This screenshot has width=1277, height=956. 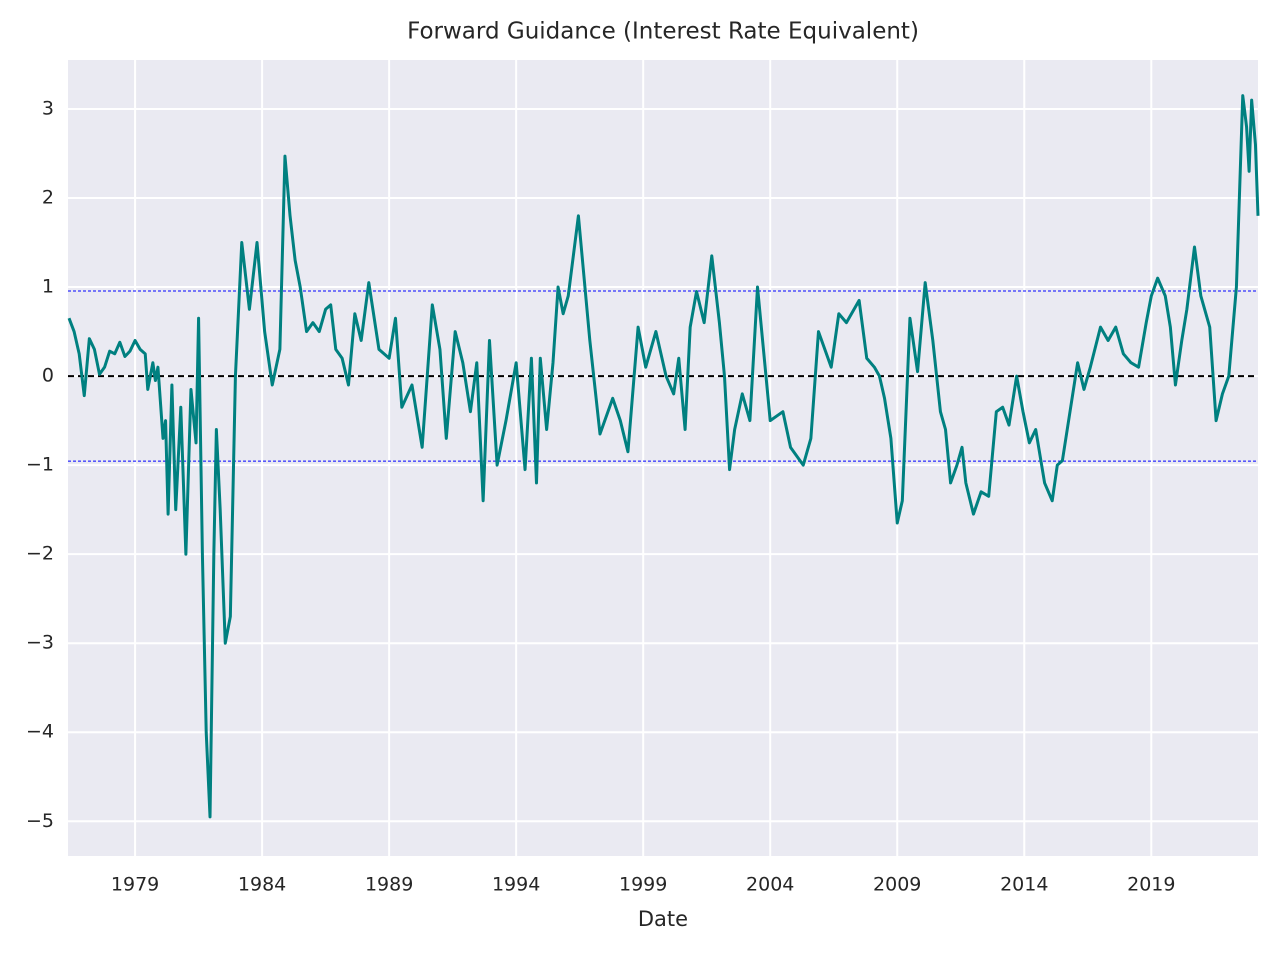 What do you see at coordinates (48, 108) in the screenshot?
I see `y-tick-label: 3` at bounding box center [48, 108].